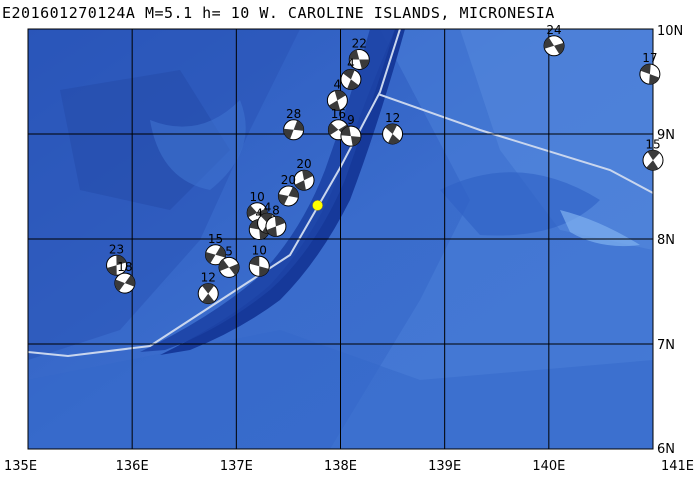 This screenshot has height=479, width=697. What do you see at coordinates (340, 466) in the screenshot?
I see `longitude-label: 138E` at bounding box center [340, 466].